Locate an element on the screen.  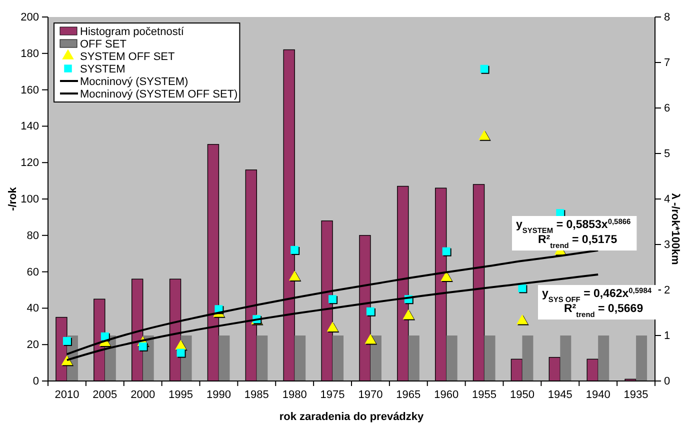
x-tick-label: 1940 is located at coordinates (598, 395).